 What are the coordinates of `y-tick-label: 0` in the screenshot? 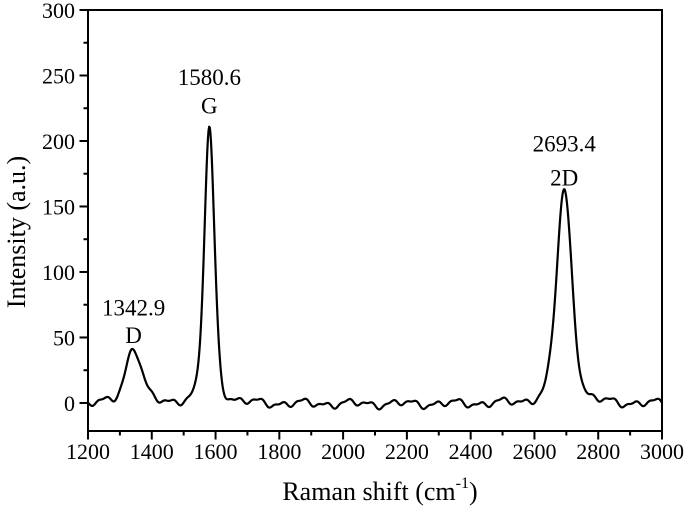 It's located at (69, 403).